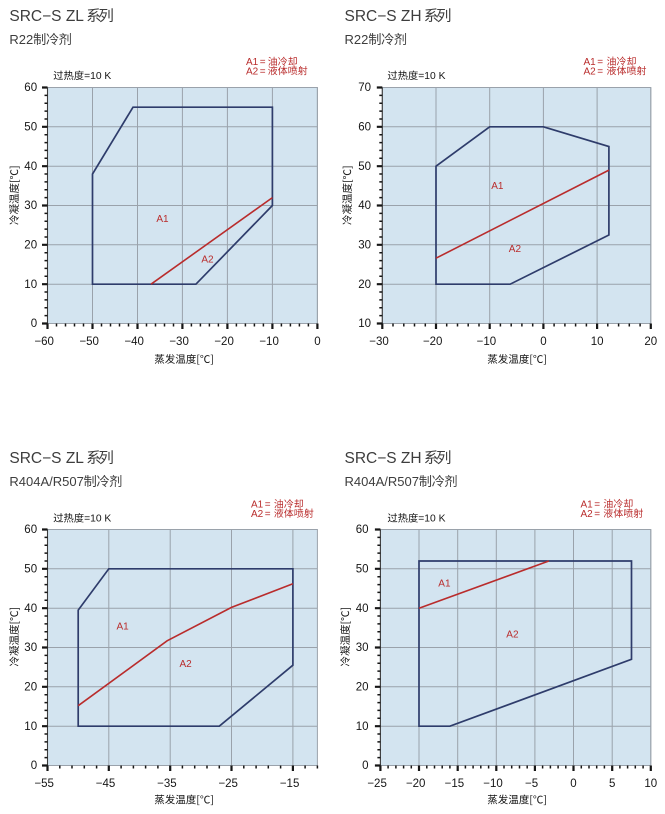  I want to click on svg-text: 70, so click(364, 88).